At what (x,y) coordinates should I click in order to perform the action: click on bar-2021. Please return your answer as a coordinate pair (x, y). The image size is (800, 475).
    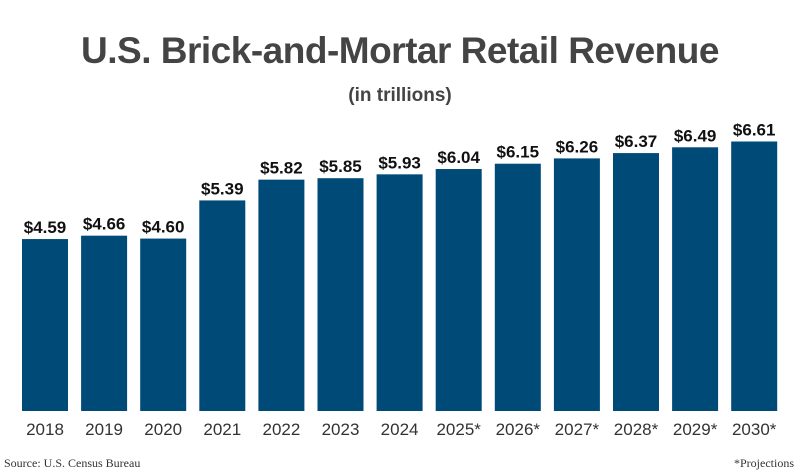
    Looking at the image, I should click on (222, 305).